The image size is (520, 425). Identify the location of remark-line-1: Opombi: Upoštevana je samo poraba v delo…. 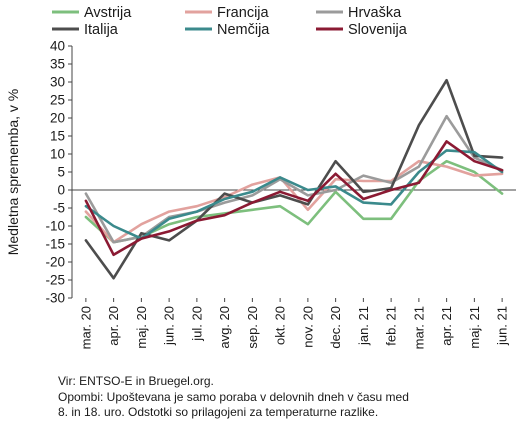
(233, 397).